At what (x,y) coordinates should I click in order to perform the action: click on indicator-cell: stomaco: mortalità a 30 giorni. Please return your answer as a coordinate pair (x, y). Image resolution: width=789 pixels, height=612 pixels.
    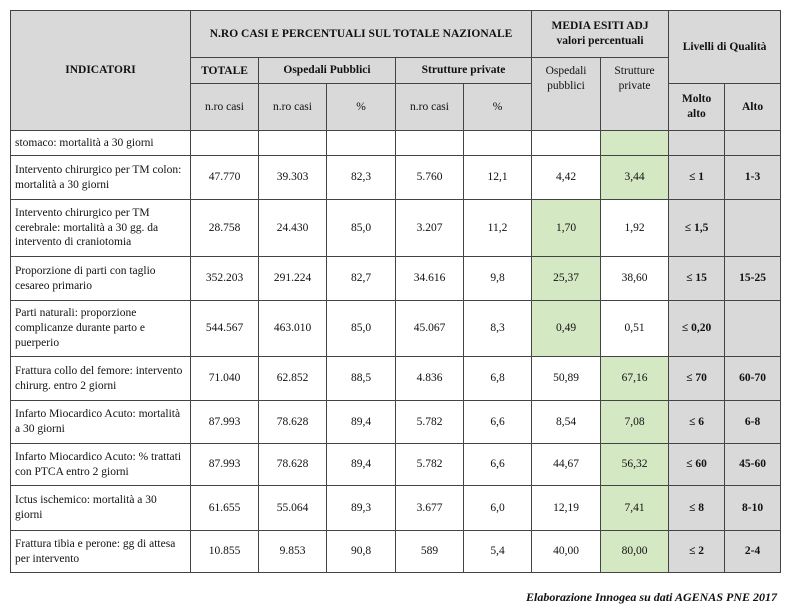
    Looking at the image, I should click on (100, 143).